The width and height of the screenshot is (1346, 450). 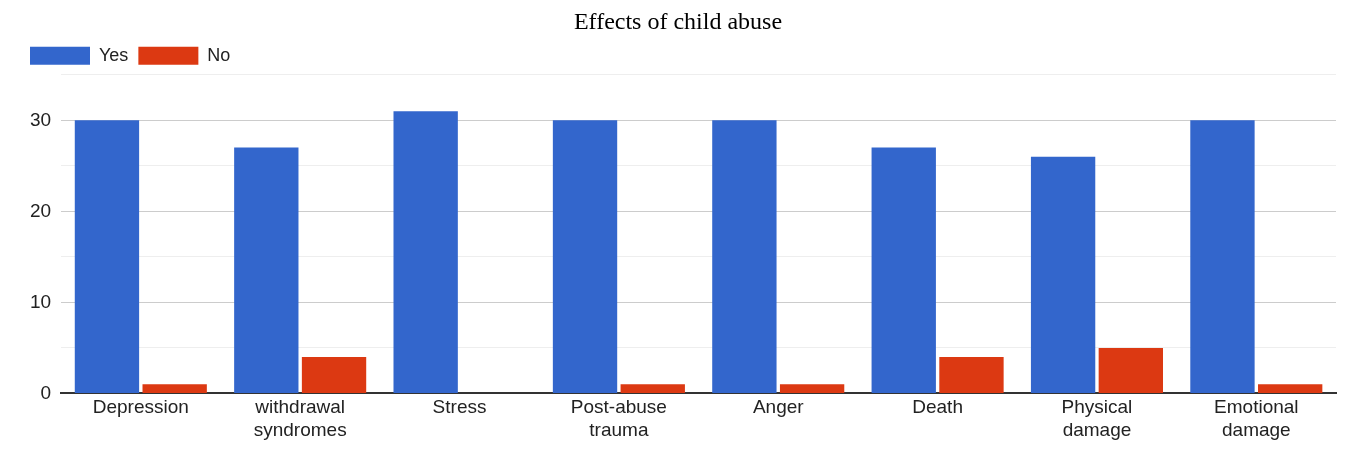 I want to click on x-tick-label: withdrawal syndromes, so click(x=300, y=418).